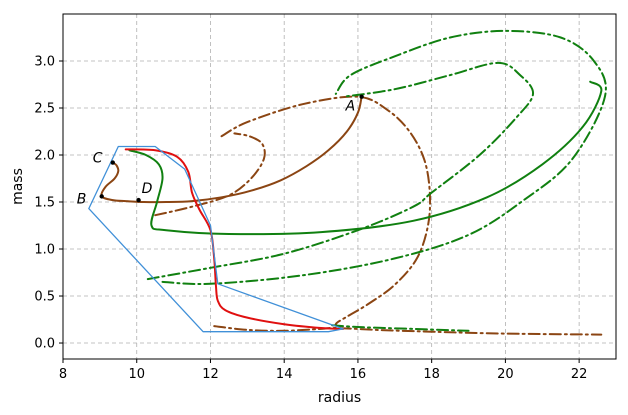 This screenshot has height=415, width=628. What do you see at coordinates (44, 109) in the screenshot?
I see `y-tick-label: 2.5` at bounding box center [44, 109].